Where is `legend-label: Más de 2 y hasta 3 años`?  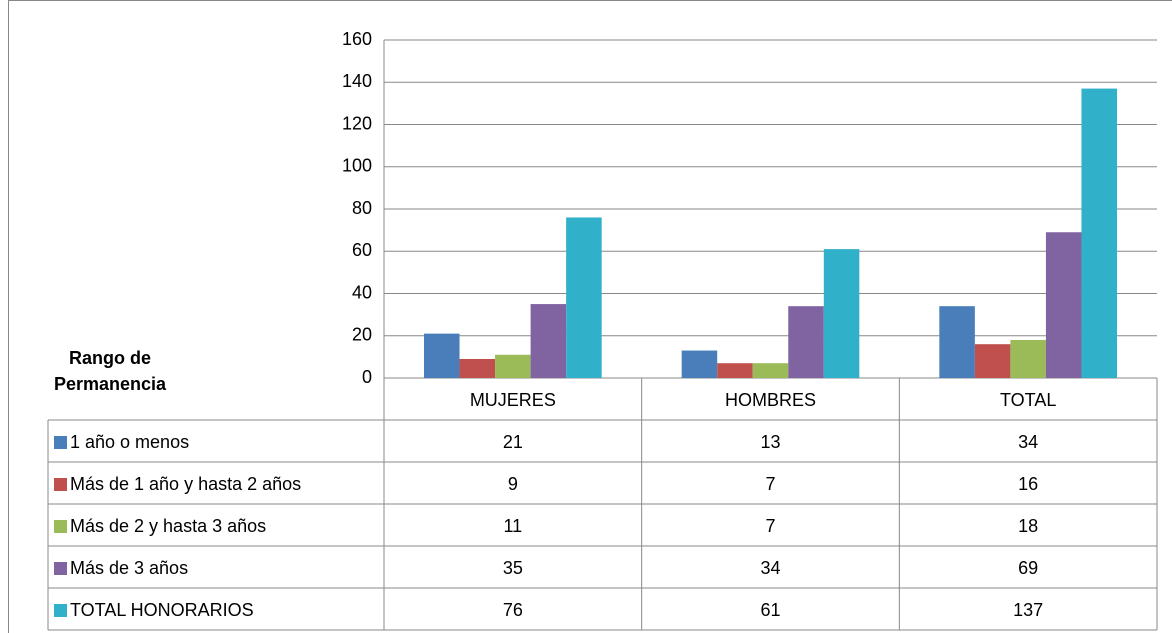 legend-label: Más de 2 y hasta 3 años is located at coordinates (168, 526).